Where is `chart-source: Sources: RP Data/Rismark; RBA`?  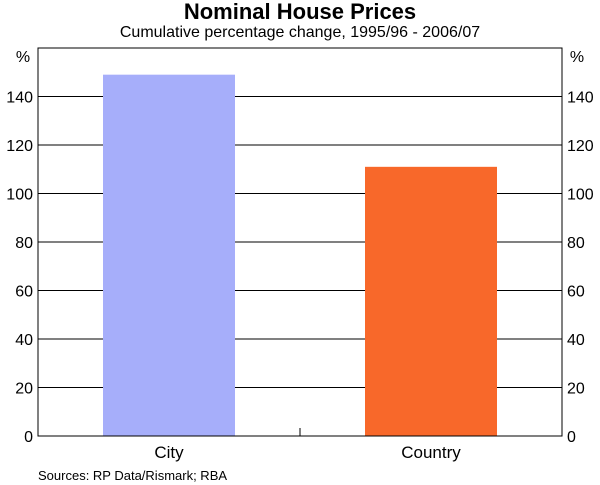
chart-source: Sources: RP Data/Rismark; RBA is located at coordinates (133, 475).